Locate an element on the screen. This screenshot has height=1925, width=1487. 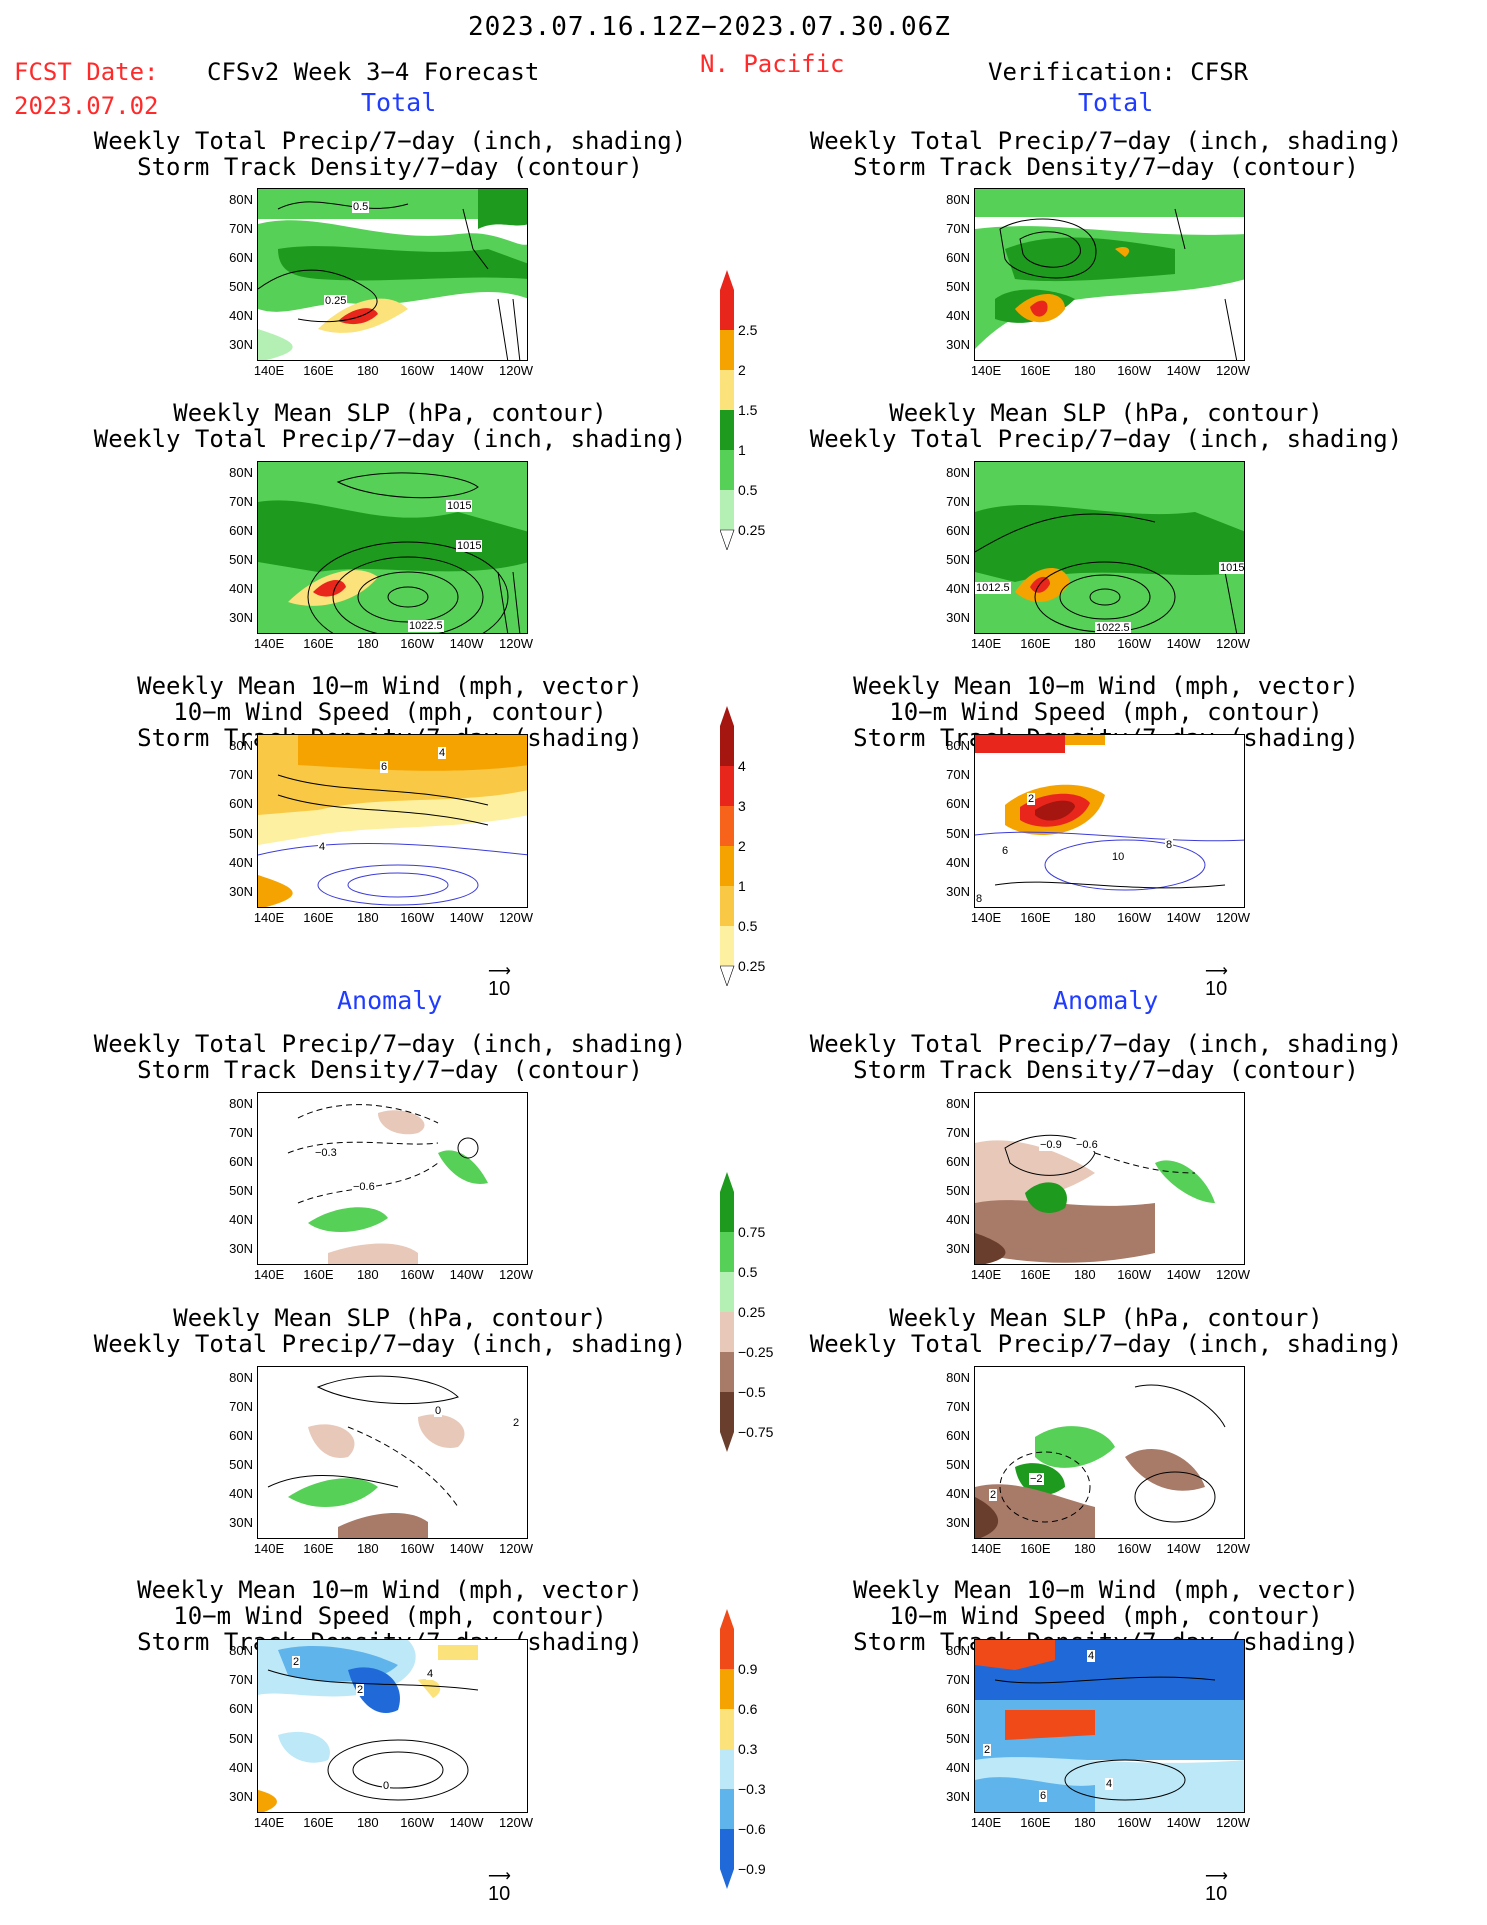
contour-label: 1022.5 is located at coordinates (1113, 628).